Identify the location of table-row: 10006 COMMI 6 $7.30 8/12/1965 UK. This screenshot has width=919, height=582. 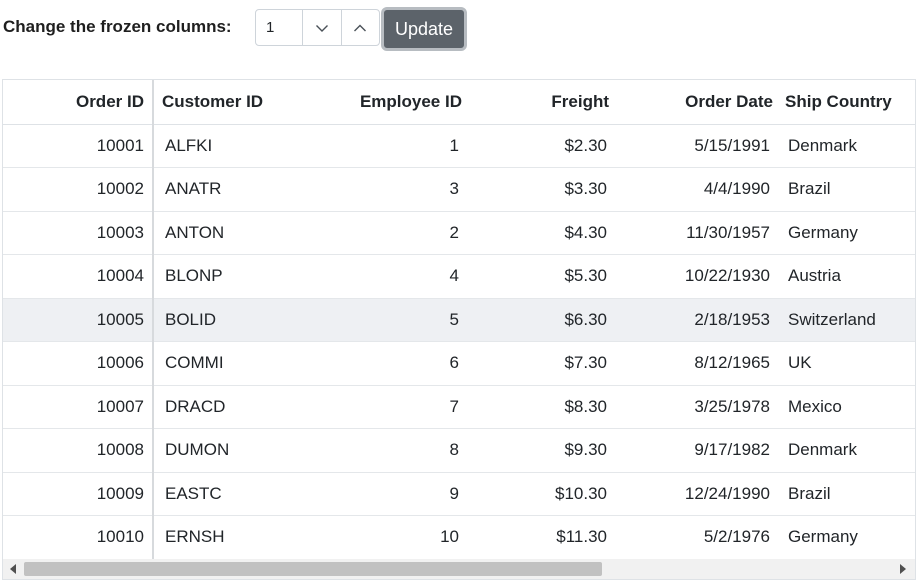
(459, 363).